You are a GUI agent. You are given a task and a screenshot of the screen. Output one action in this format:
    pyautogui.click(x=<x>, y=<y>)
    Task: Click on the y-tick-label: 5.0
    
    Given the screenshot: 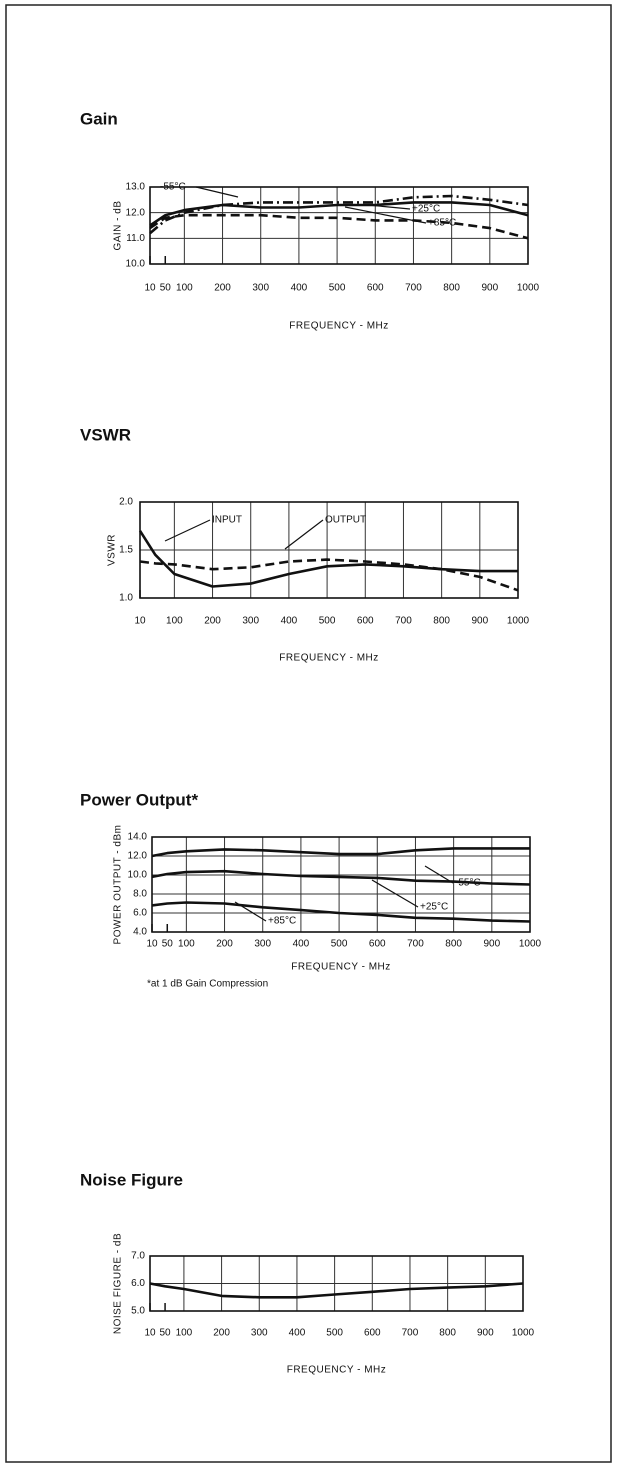 What is the action you would take?
    pyautogui.click(x=138, y=1311)
    